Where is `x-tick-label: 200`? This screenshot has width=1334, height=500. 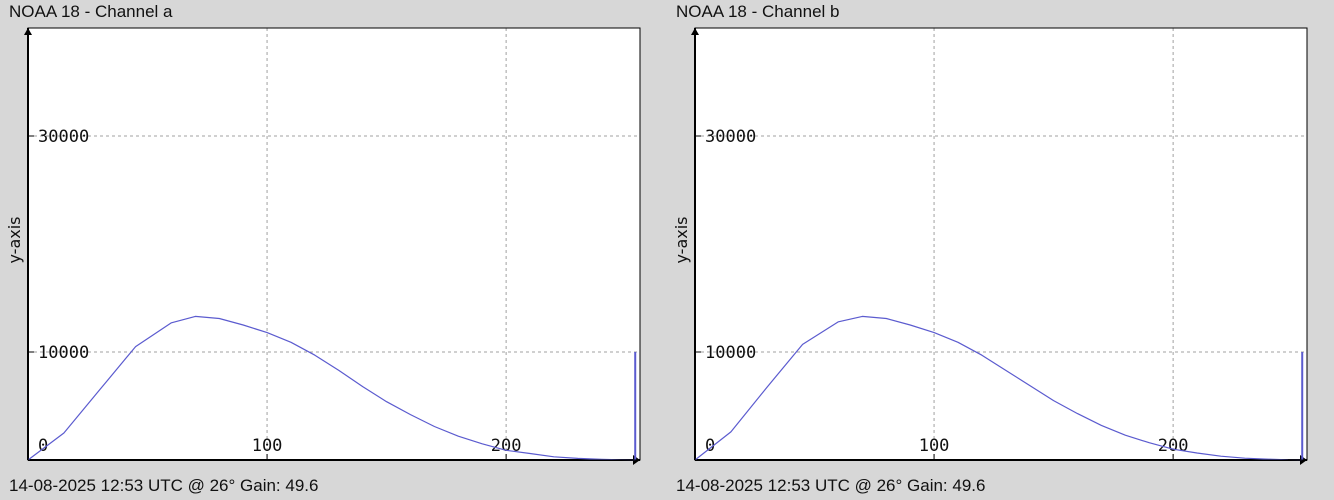 x-tick-label: 200 is located at coordinates (506, 446).